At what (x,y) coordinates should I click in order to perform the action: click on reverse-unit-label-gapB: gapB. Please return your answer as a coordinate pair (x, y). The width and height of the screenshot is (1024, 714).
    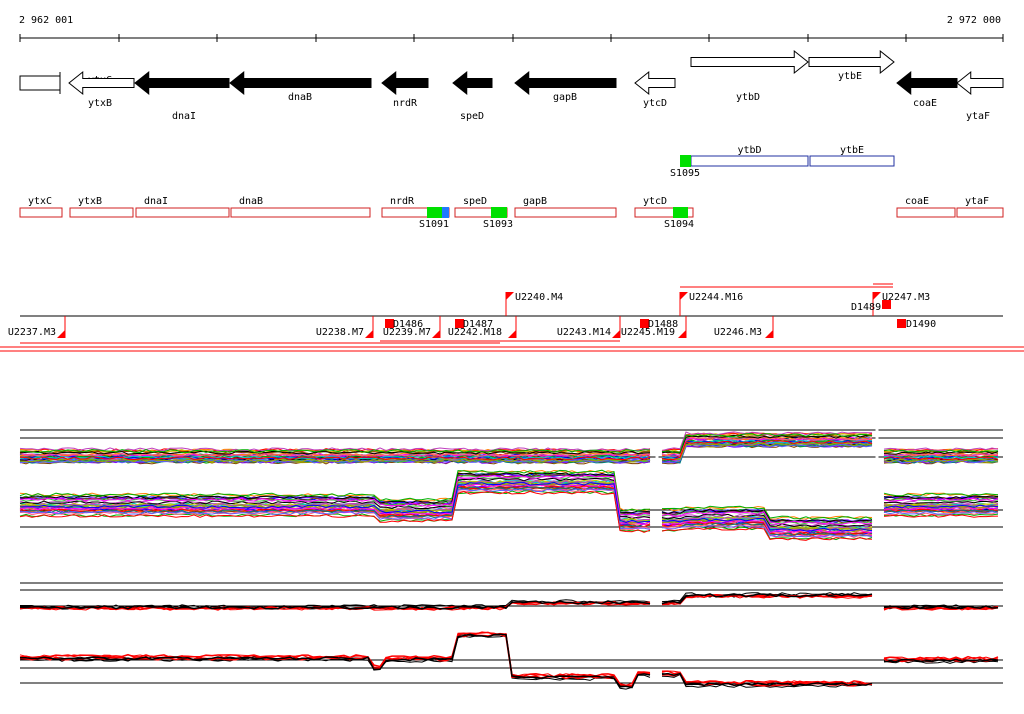
    Looking at the image, I should click on (535, 201).